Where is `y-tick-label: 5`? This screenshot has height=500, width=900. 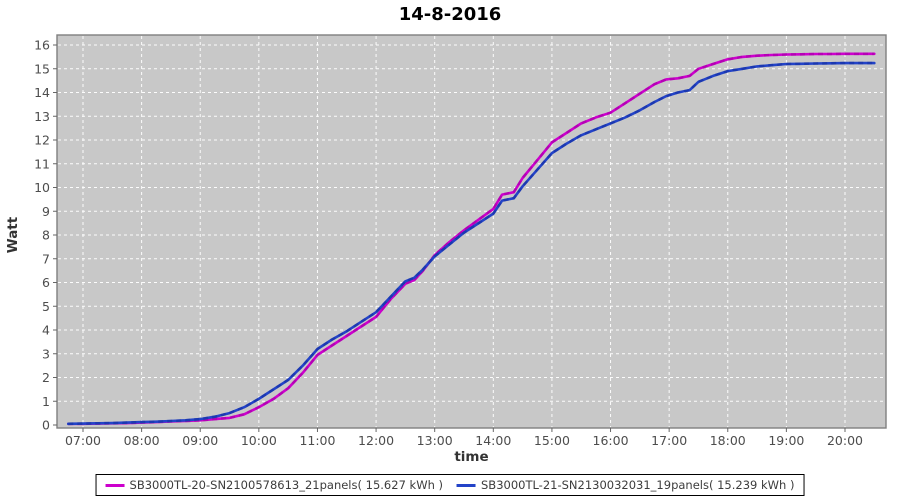 y-tick-label: 5 is located at coordinates (46, 306).